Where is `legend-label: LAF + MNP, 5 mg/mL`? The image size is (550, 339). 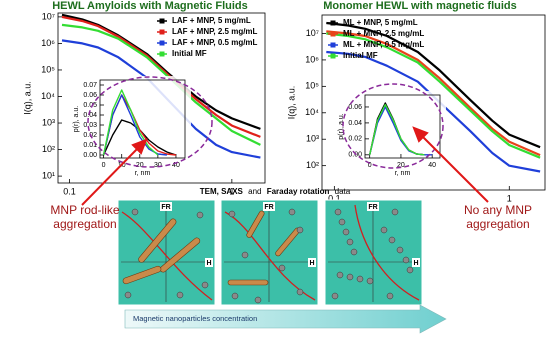
legend-label: LAF + MNP, 5 mg/mL is located at coordinates (211, 20).